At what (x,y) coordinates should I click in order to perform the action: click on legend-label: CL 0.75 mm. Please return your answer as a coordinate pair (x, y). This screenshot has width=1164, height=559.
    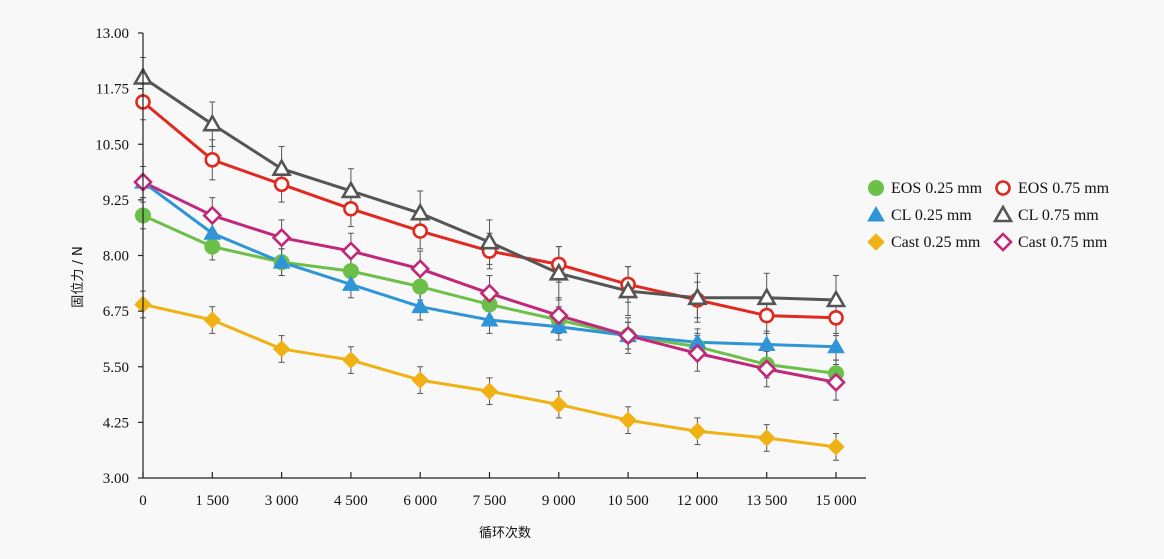
    Looking at the image, I should click on (1058, 215).